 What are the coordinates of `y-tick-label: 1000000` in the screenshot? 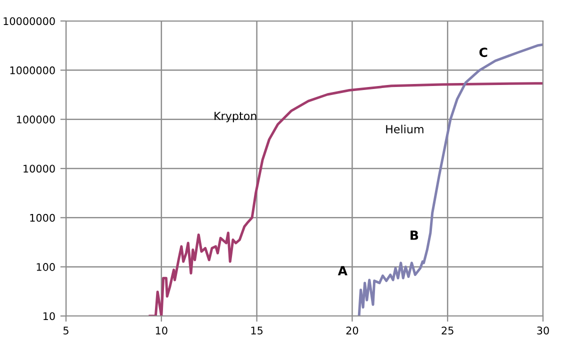 It's located at (32, 70).